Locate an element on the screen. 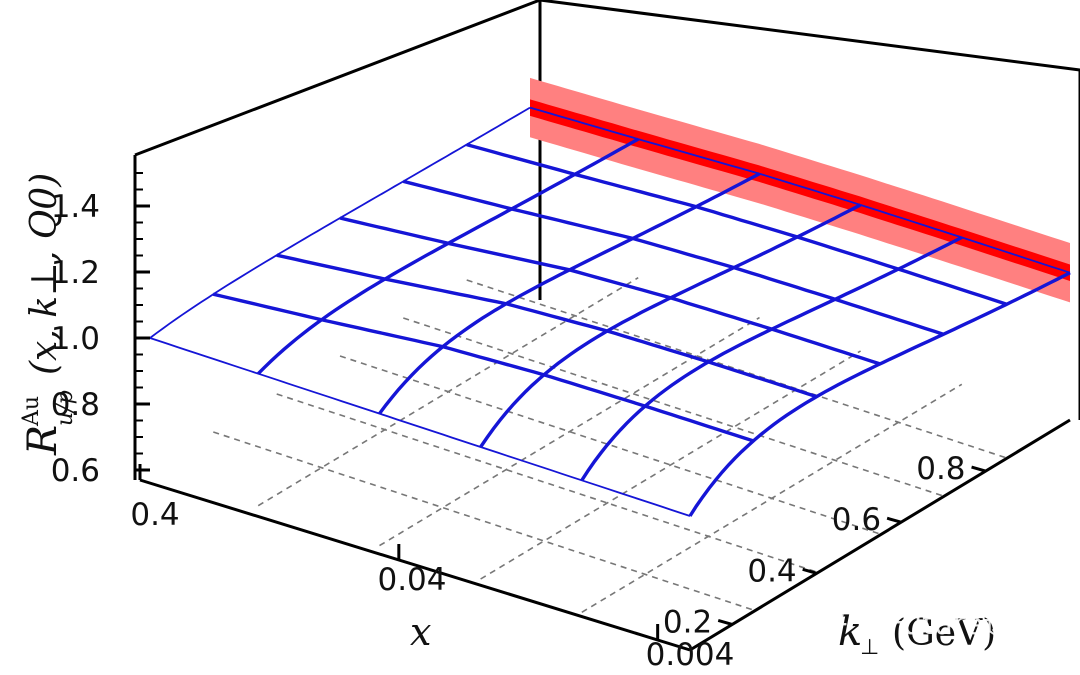 This screenshot has width=1080, height=675. watermark-text: 知乎 @Future远见 is located at coordinates (915, 624).